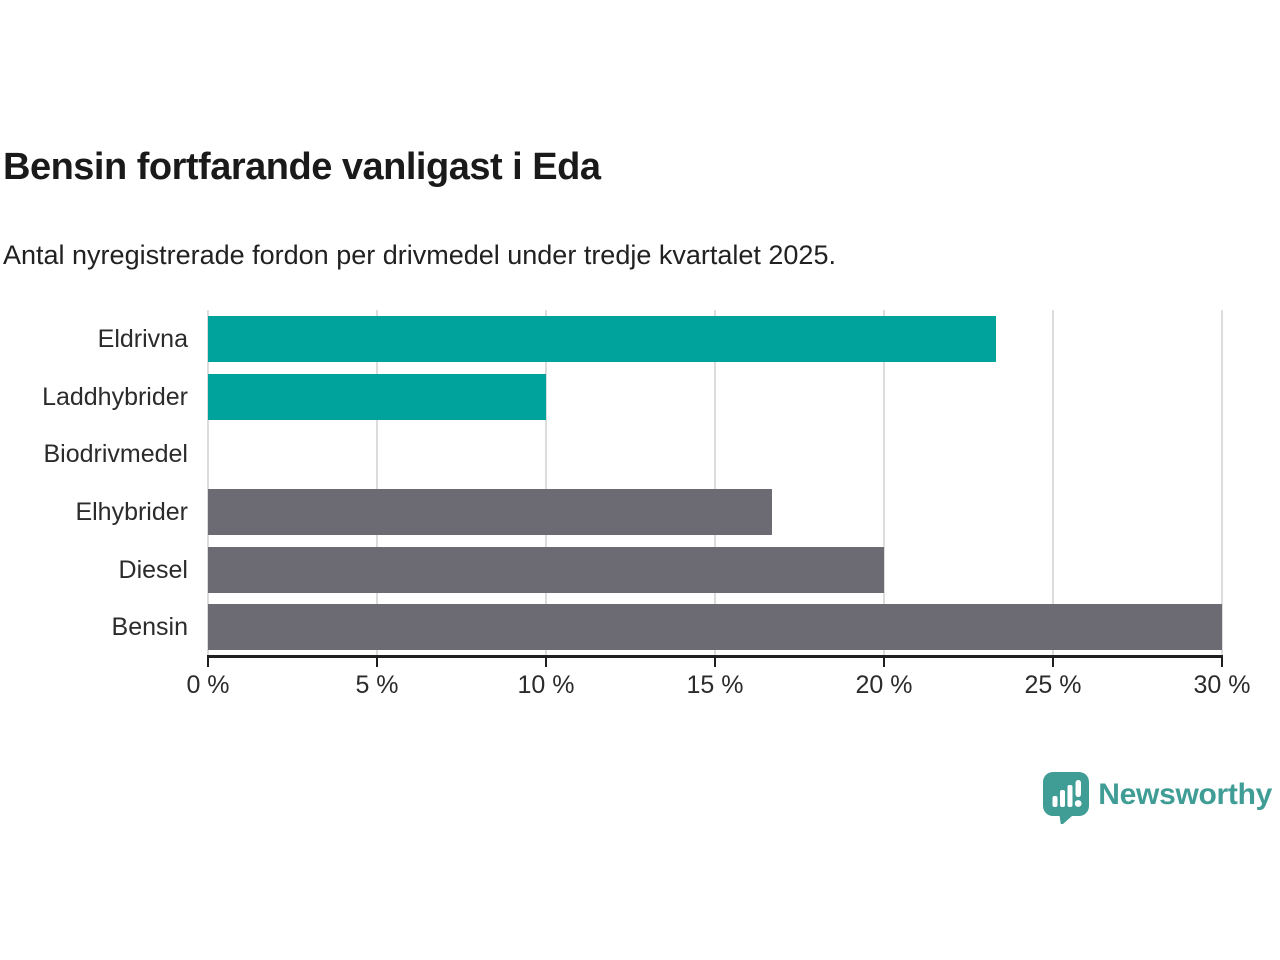 The width and height of the screenshot is (1280, 960). What do you see at coordinates (149, 627) in the screenshot?
I see `category-label-bensin: Bensin` at bounding box center [149, 627].